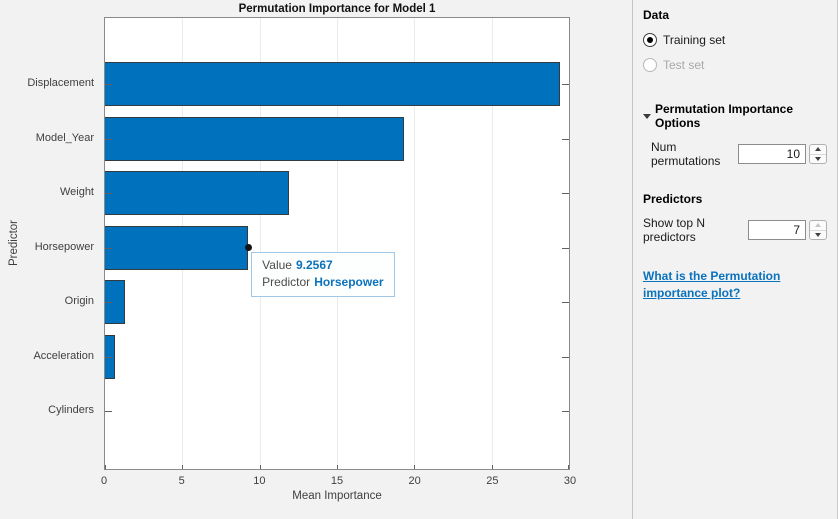  Describe the element at coordinates (314, 264) in the screenshot. I see `datatip-value: 9.2567` at that location.